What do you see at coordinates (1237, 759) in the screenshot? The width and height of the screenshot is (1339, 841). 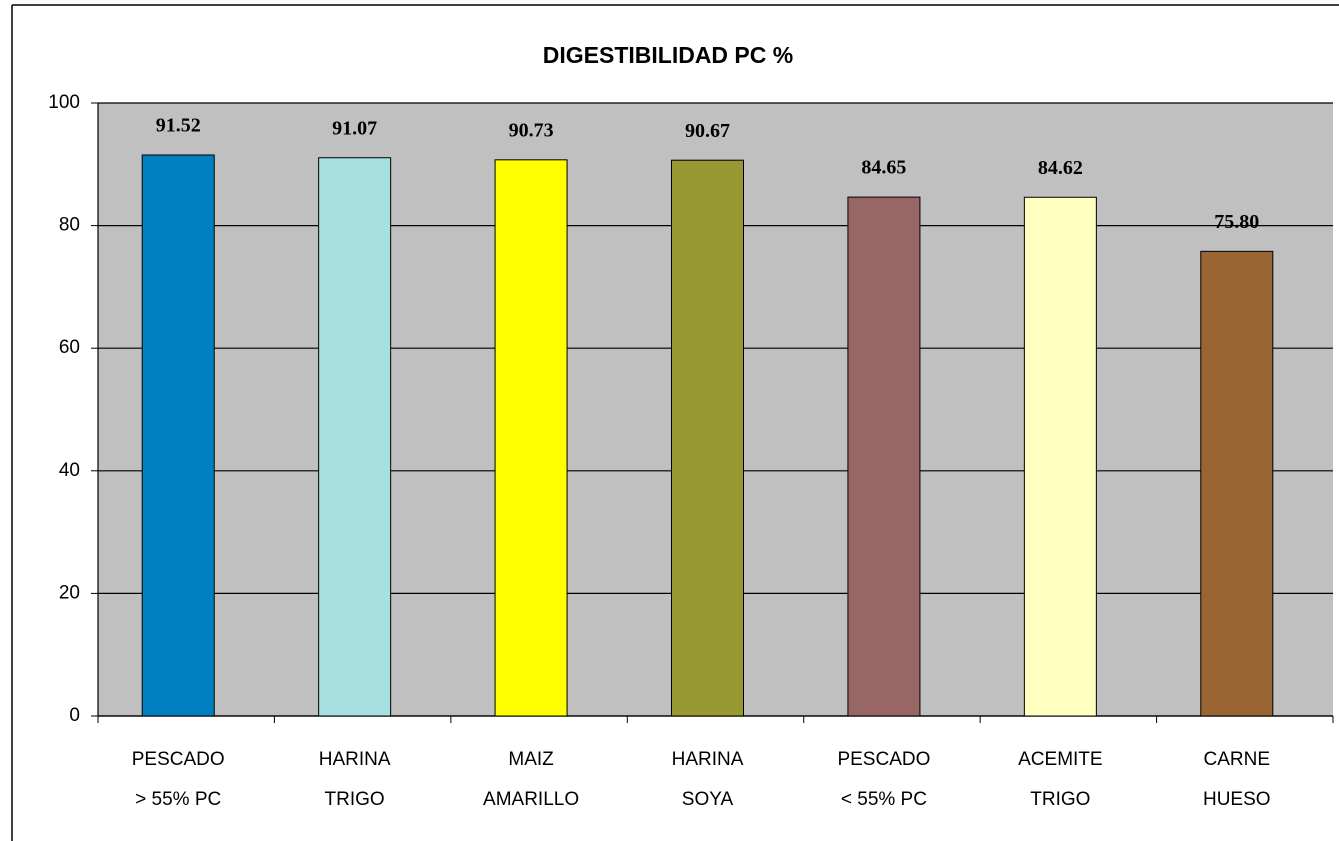 I see `x-tick-label: CARNE` at bounding box center [1237, 759].